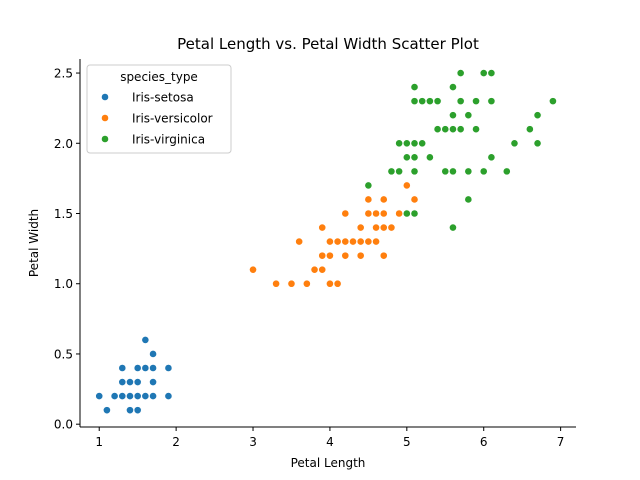 This screenshot has width=640, height=480. I want to click on legend-label-iris-setosa: Iris-setosa, so click(163, 98).